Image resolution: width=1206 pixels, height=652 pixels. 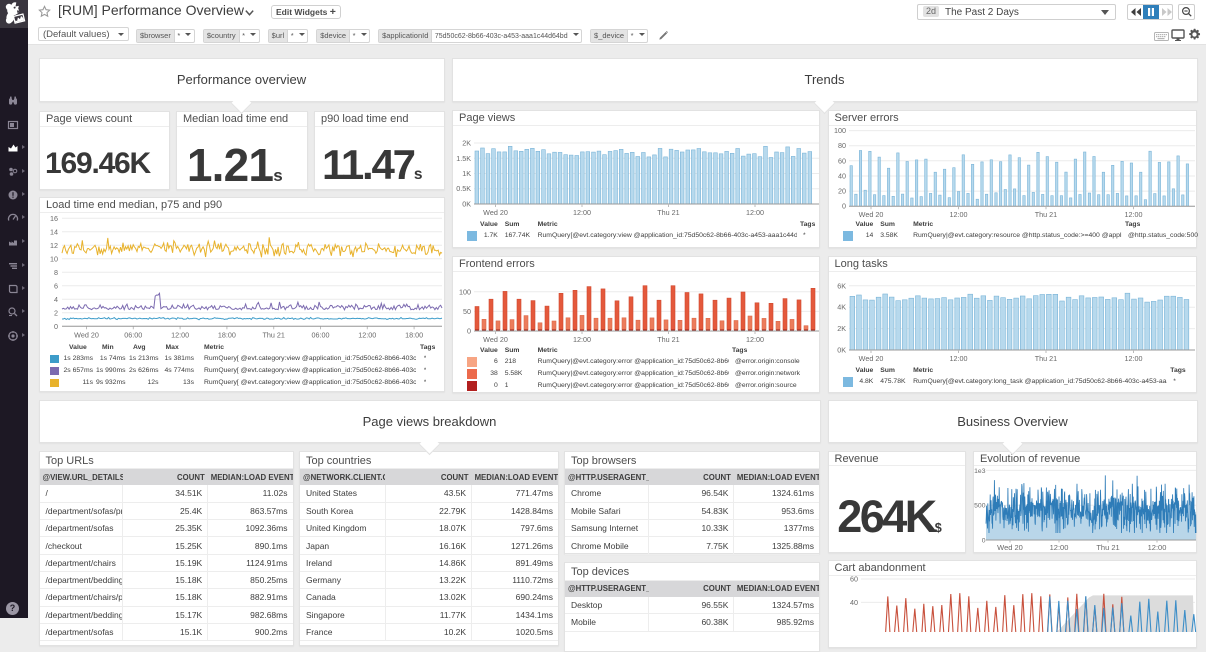 I want to click on svg-text: 50, so click(x=467, y=311).